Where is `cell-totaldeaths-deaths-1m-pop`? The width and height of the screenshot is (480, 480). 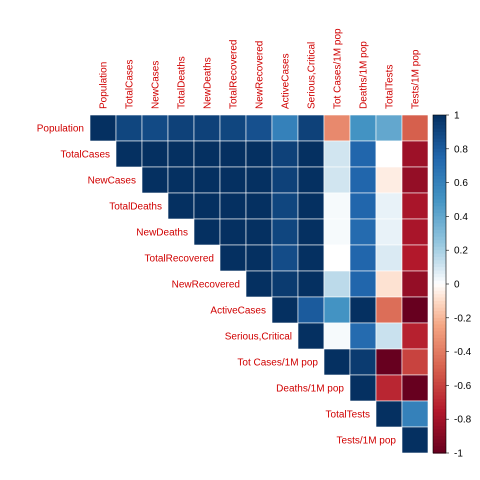 cell-totaldeaths-deaths-1m-pop is located at coordinates (363, 206).